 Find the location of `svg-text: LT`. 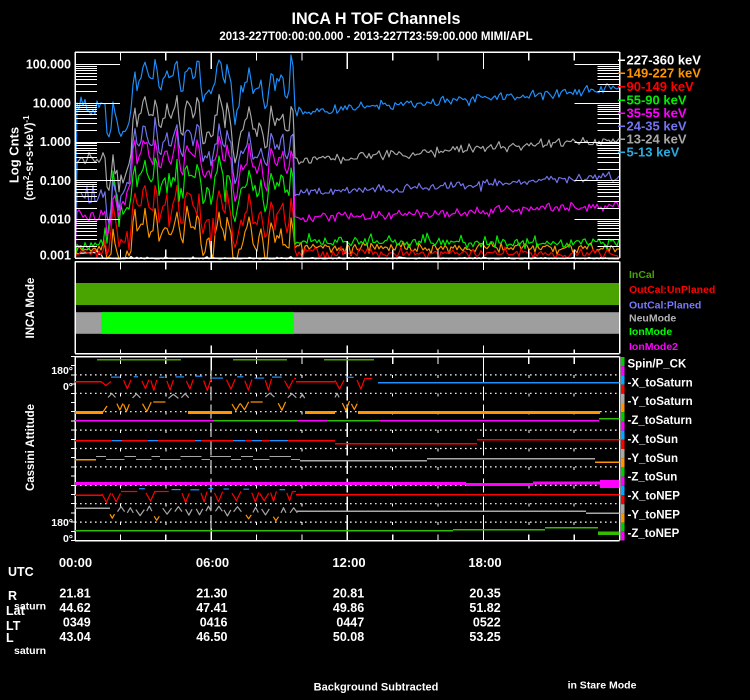

svg-text: LT is located at coordinates (13, 626).